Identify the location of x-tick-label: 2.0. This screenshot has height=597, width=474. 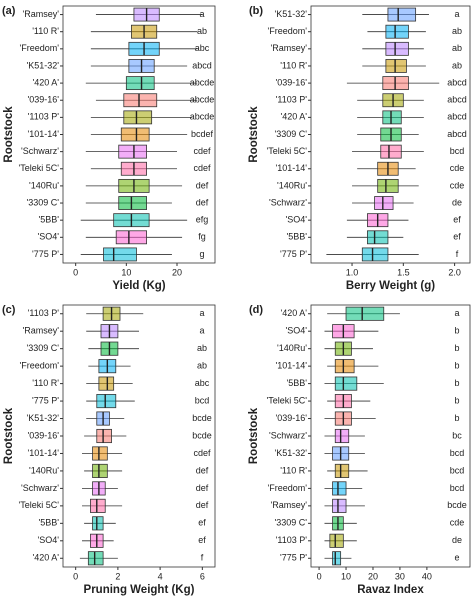
(454, 272).